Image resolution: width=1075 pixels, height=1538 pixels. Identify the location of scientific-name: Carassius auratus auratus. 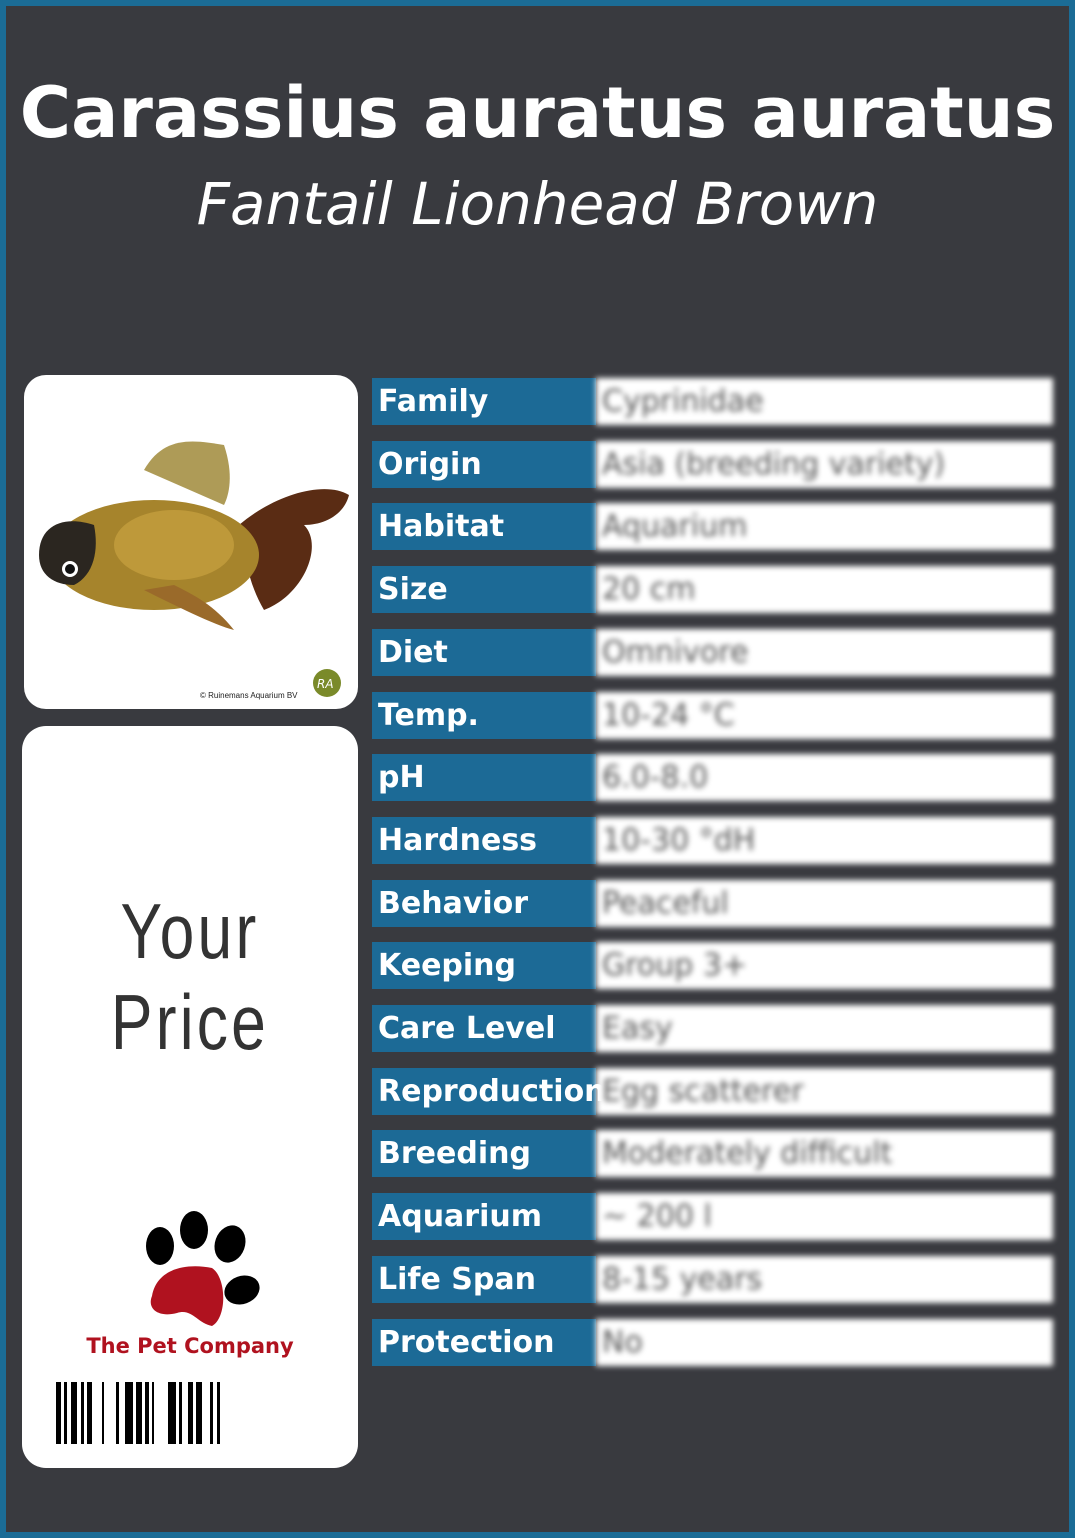
(537, 113).